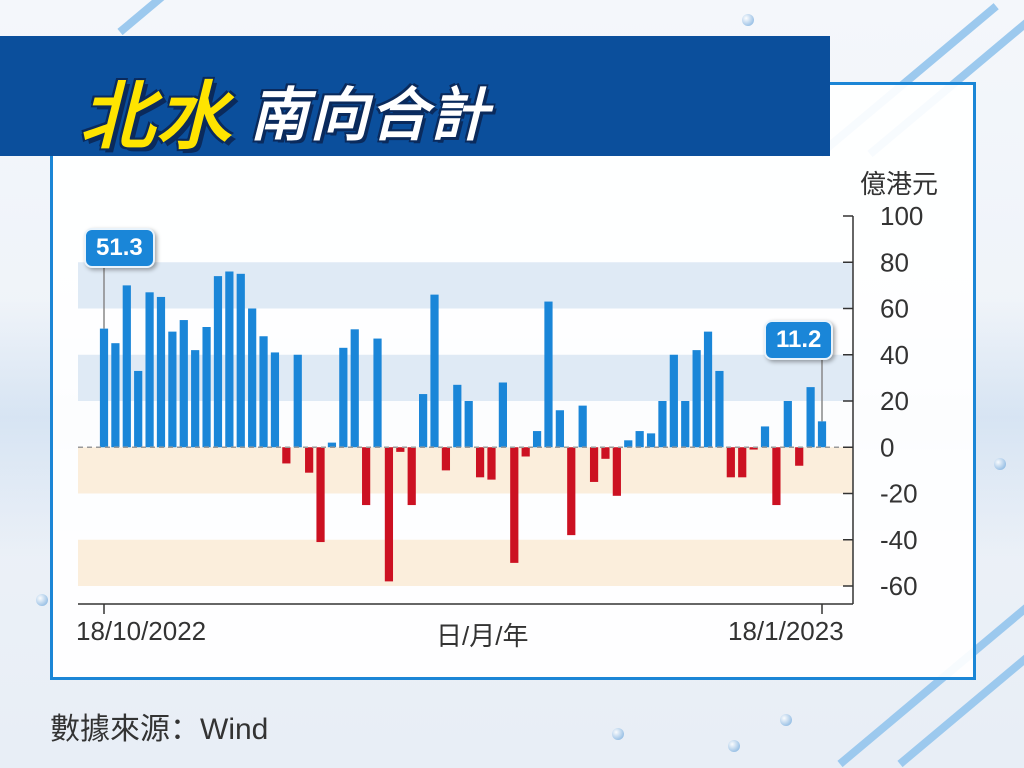  What do you see at coordinates (159, 729) in the screenshot?
I see `data-source: 數據來源：Wind` at bounding box center [159, 729].